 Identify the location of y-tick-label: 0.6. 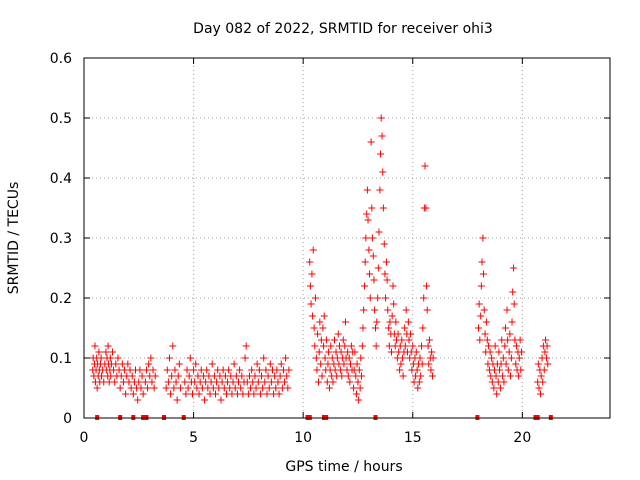
(61, 59).